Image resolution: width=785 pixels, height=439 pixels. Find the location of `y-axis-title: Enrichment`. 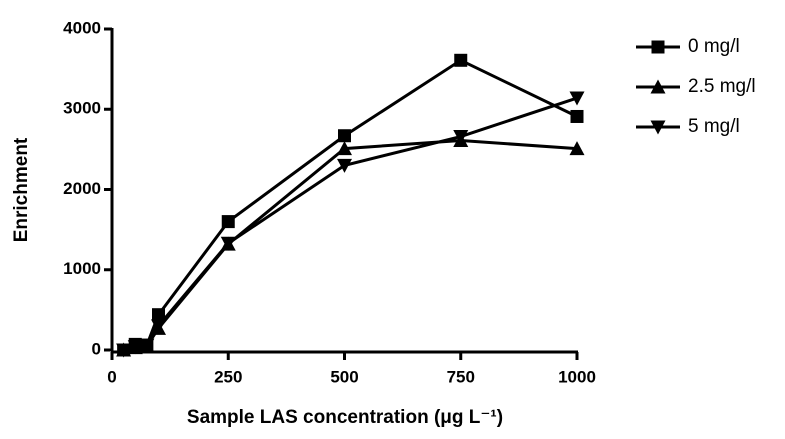

y-axis-title: Enrichment is located at coordinates (21, 189).